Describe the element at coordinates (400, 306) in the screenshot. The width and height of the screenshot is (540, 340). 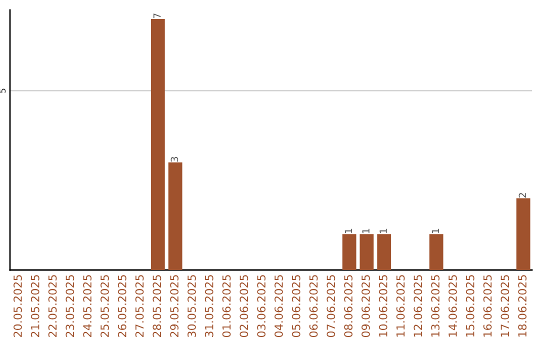
I see `x-tick-label: 11.06.2025` at that location.